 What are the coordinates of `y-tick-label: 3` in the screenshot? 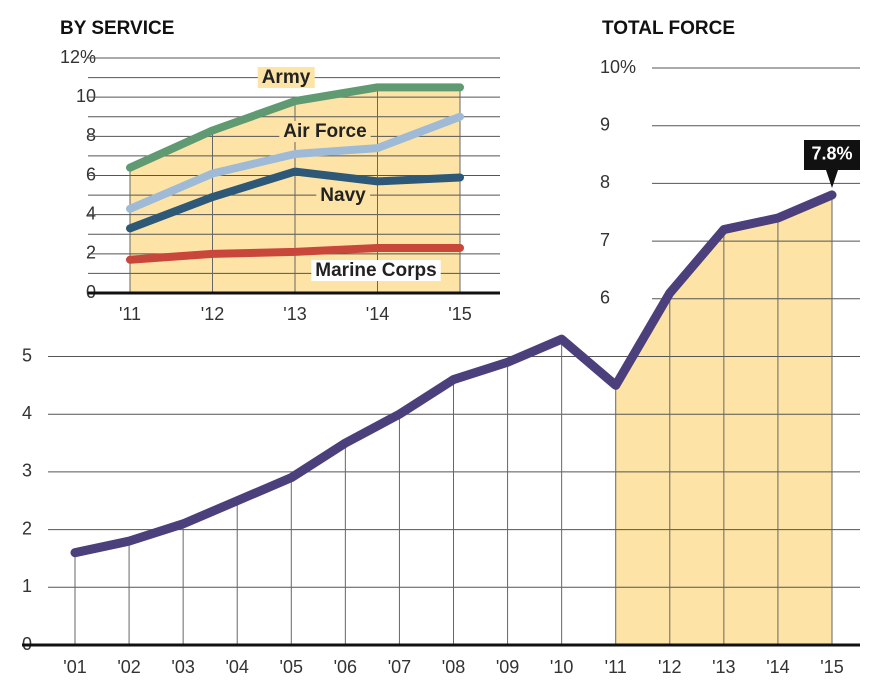 It's located at (27, 471).